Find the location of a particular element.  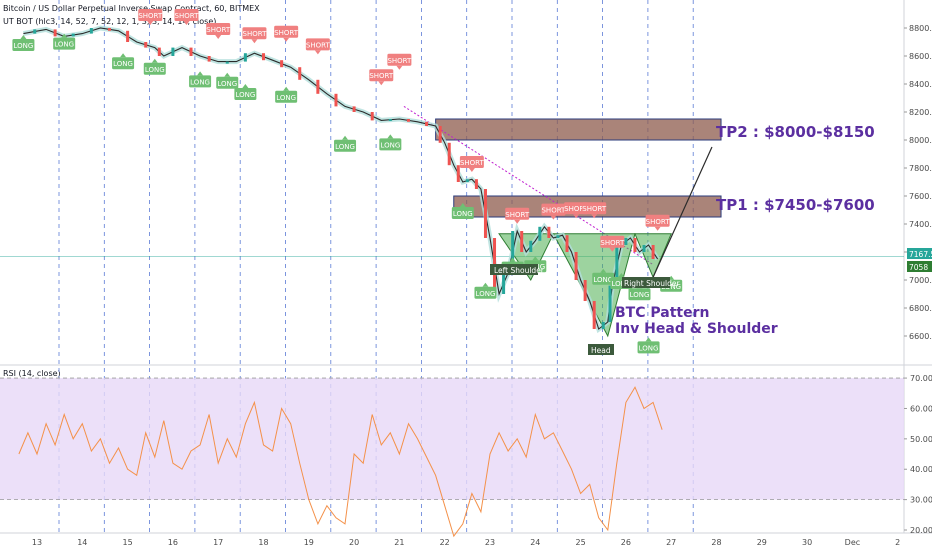

last-price-tag is located at coordinates (919, 253).